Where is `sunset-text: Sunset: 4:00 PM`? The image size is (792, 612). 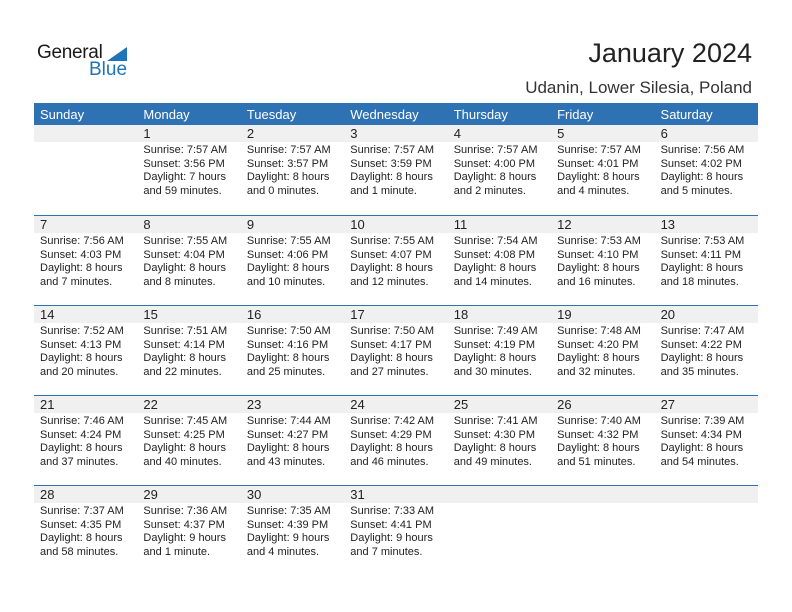
sunset-text: Sunset: 4:00 PM is located at coordinates (494, 163).